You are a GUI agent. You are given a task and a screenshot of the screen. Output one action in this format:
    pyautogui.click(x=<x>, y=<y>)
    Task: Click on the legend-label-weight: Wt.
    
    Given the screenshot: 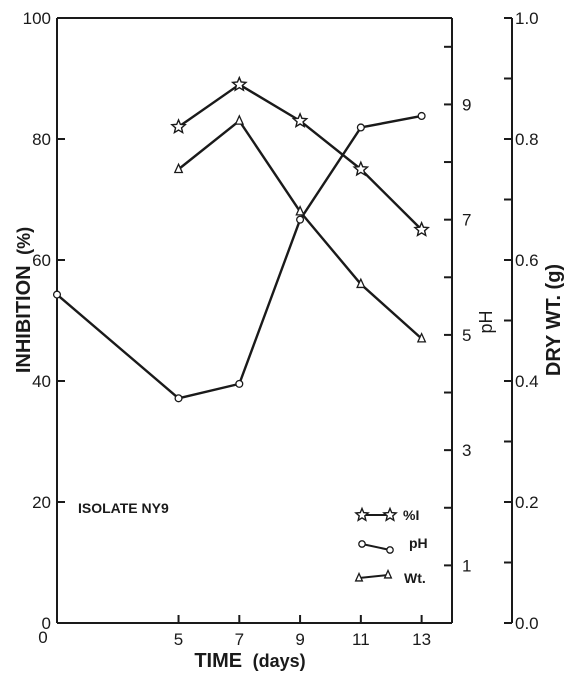 What is the action you would take?
    pyautogui.click(x=415, y=578)
    